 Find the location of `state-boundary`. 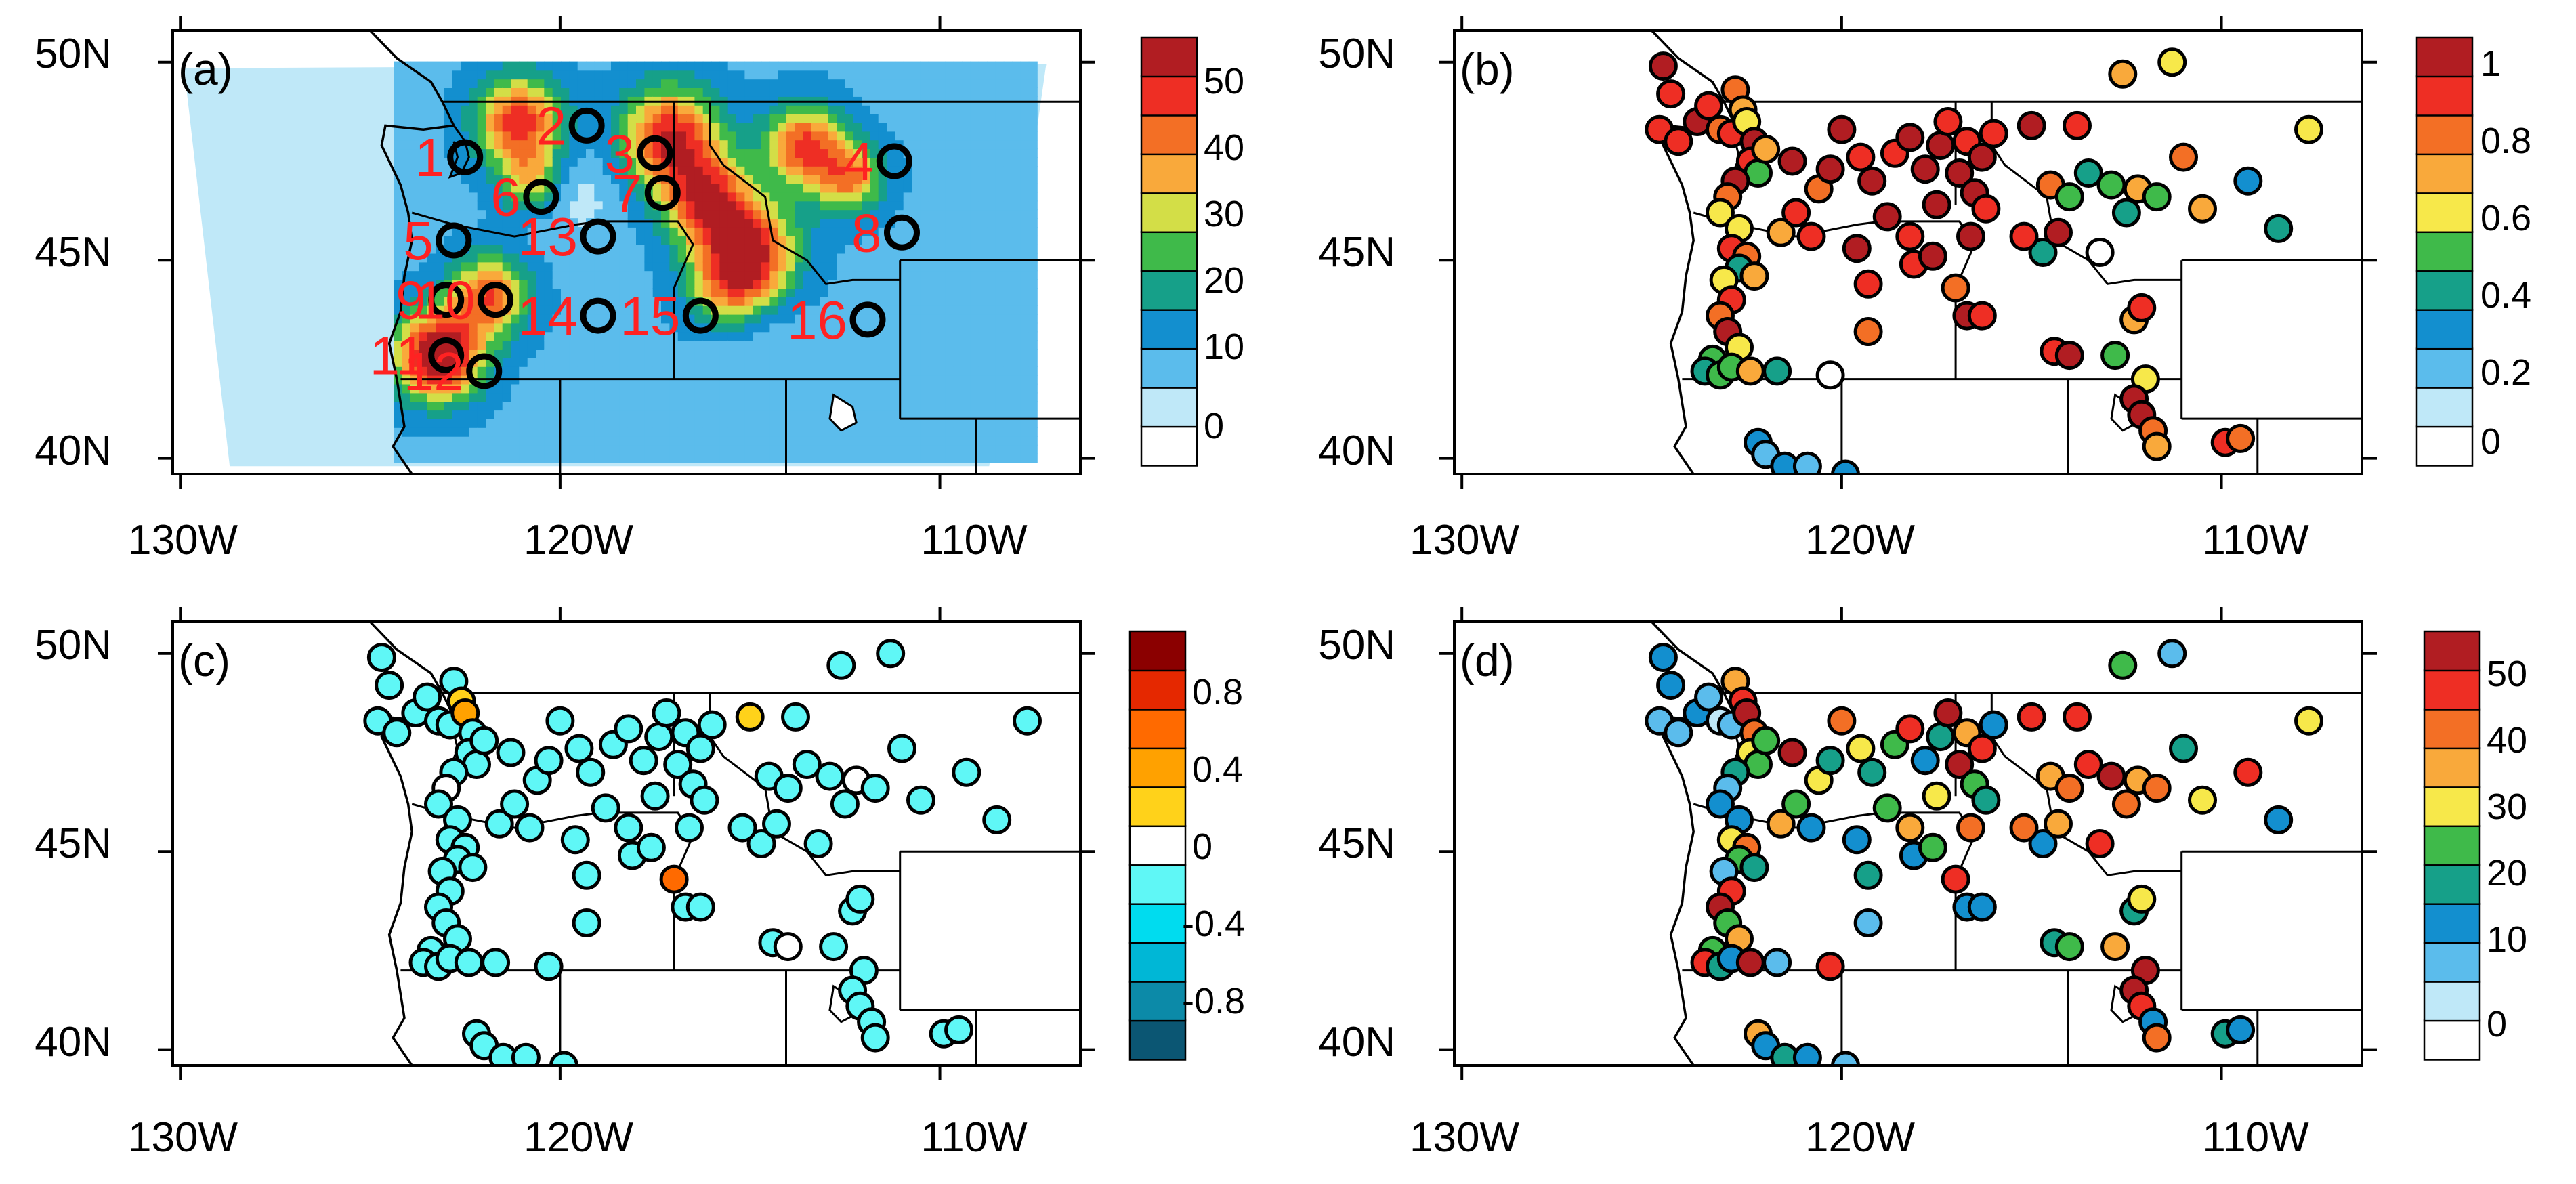

state-boundary is located at coordinates (804, 193).